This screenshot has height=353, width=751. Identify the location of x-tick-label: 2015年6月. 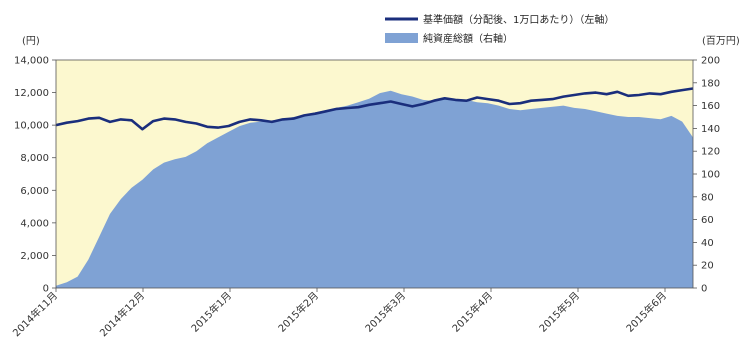
(646, 312).